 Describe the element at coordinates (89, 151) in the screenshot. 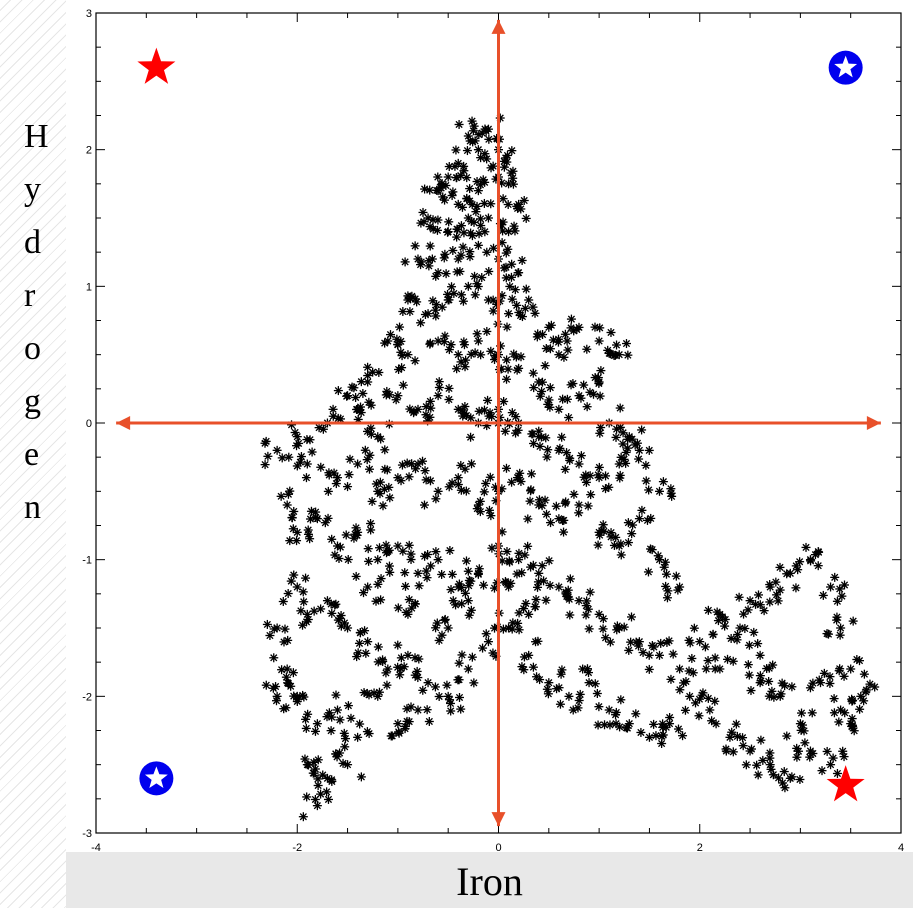

I see `y-tick-label: 2` at that location.